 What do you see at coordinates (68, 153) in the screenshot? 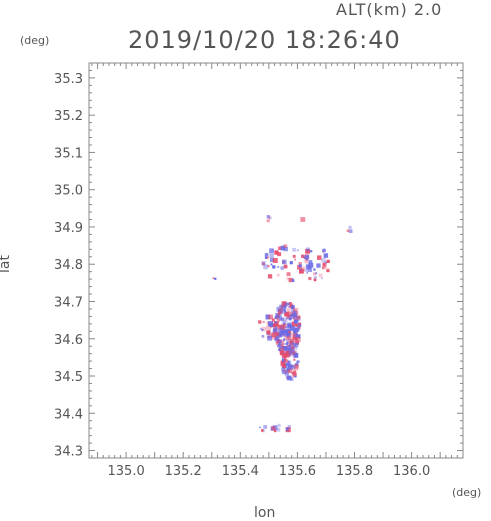
I see `y-tick-label: 35.1` at bounding box center [68, 153].